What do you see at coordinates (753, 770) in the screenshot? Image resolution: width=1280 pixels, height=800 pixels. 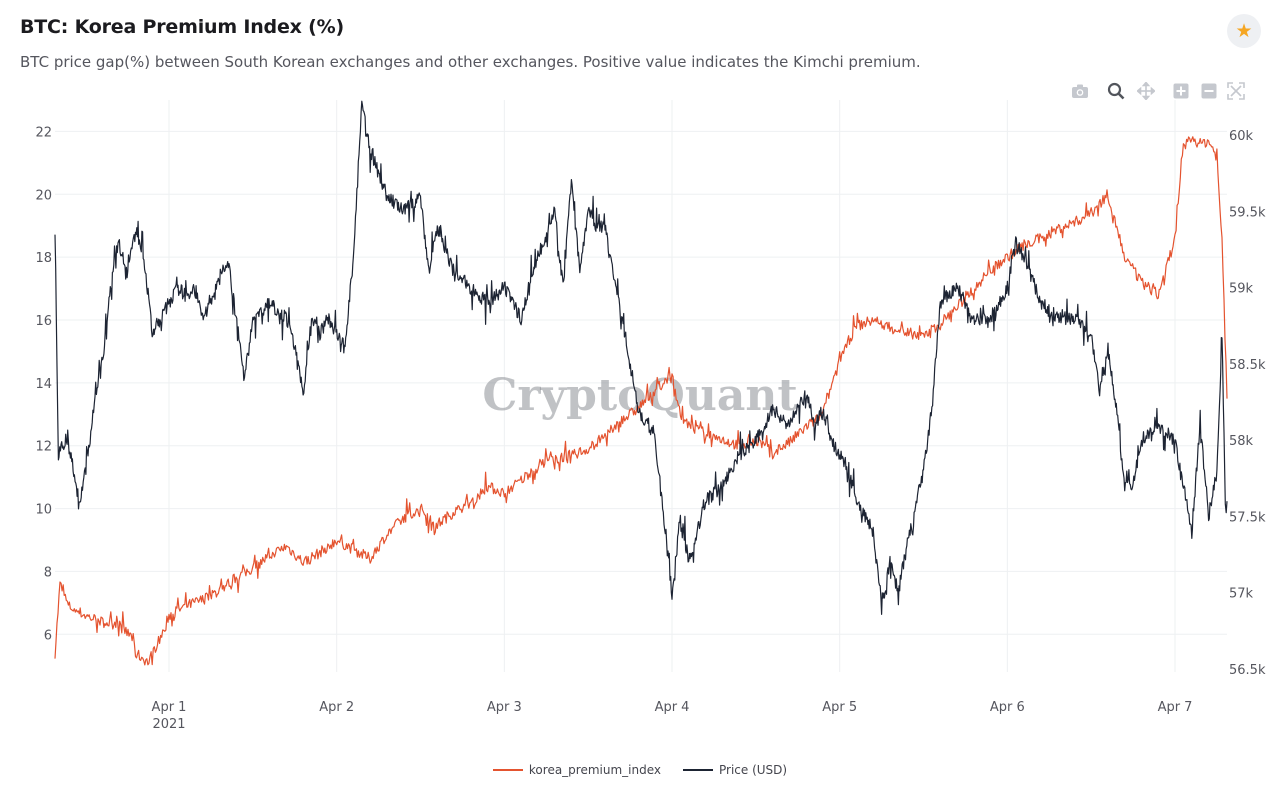 I see `legend-label: Price (USD)` at bounding box center [753, 770].